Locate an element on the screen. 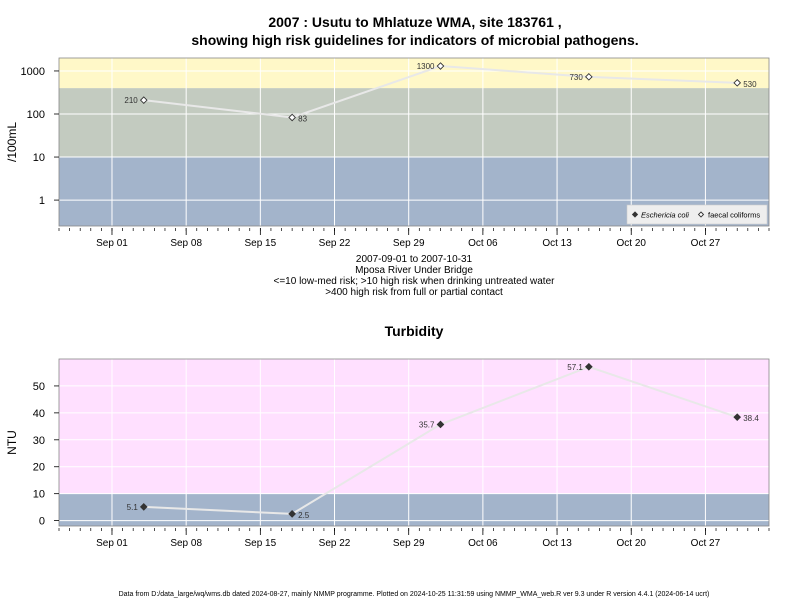 The height and width of the screenshot is (600, 800). legend-ecoli-icon is located at coordinates (635, 214).